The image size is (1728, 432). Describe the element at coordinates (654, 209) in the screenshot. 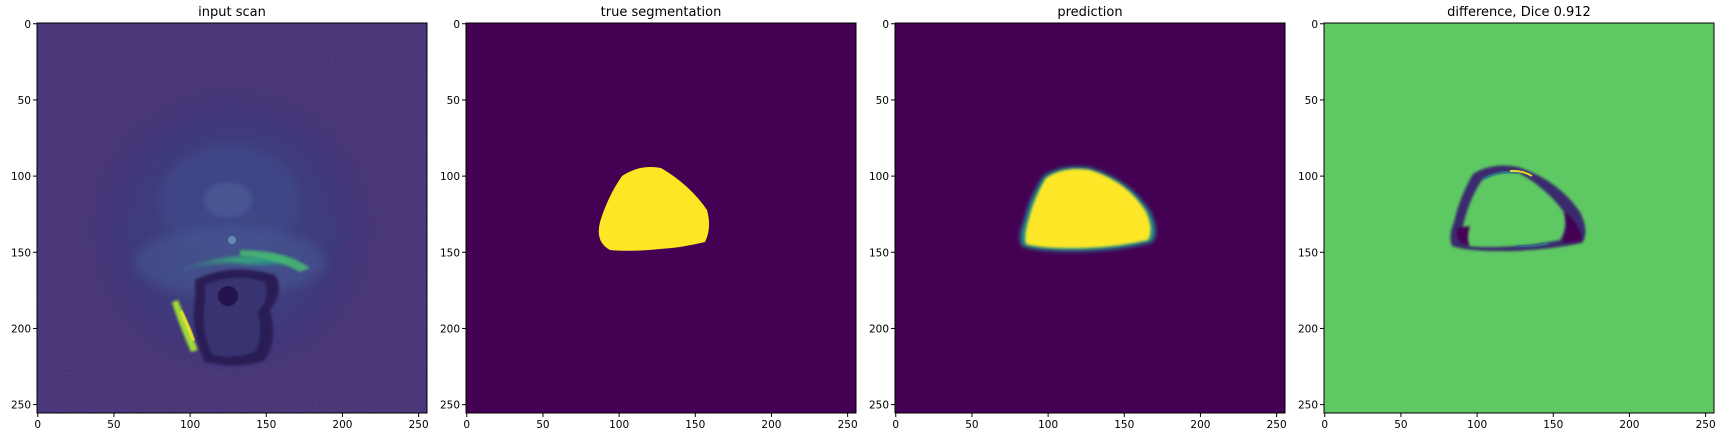

I see `segmentation-mask` at that location.